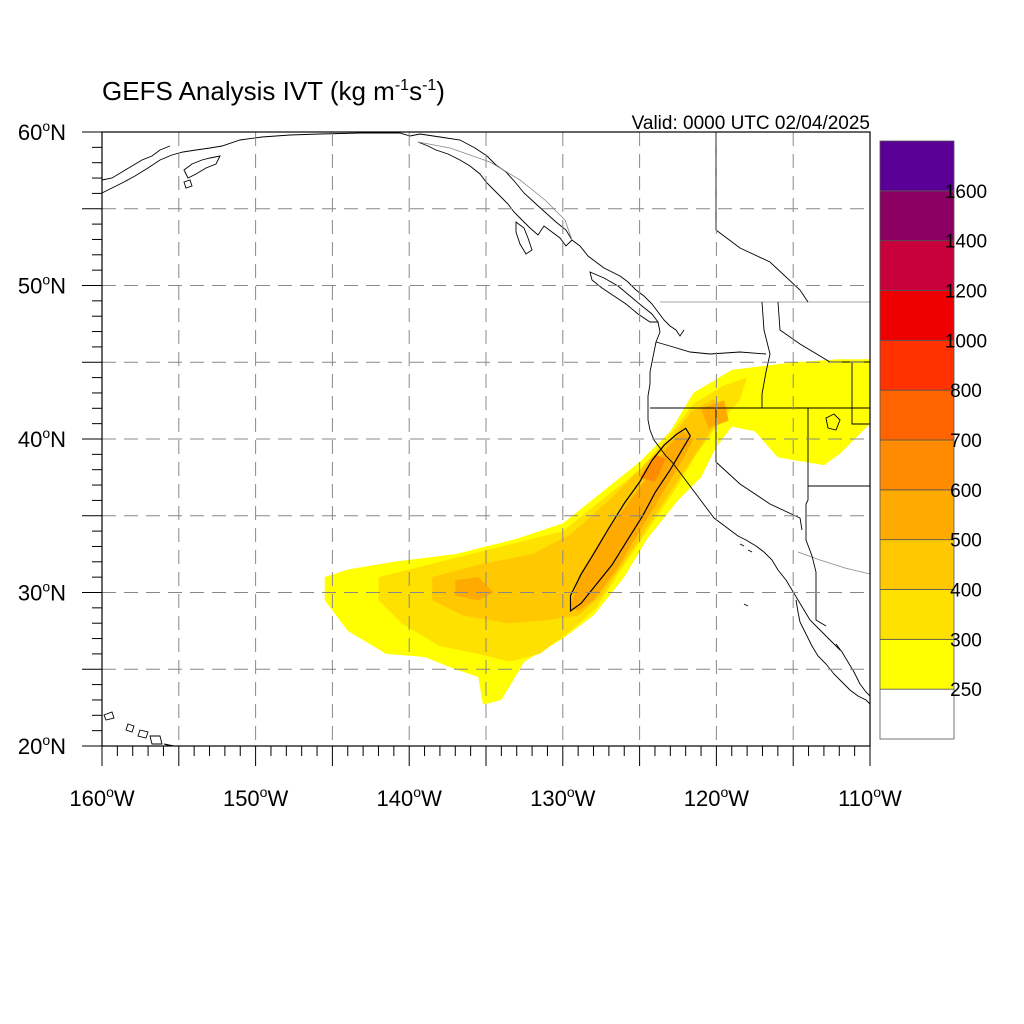  What do you see at coordinates (337, 189) in the screenshot?
I see `alaska-coastline` at bounding box center [337, 189].